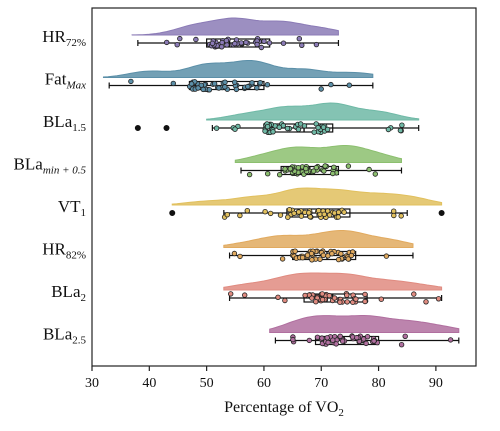 Image resolution: width=500 pixels, height=431 pixels. I want to click on category-subscript: 2, so click(84, 298).